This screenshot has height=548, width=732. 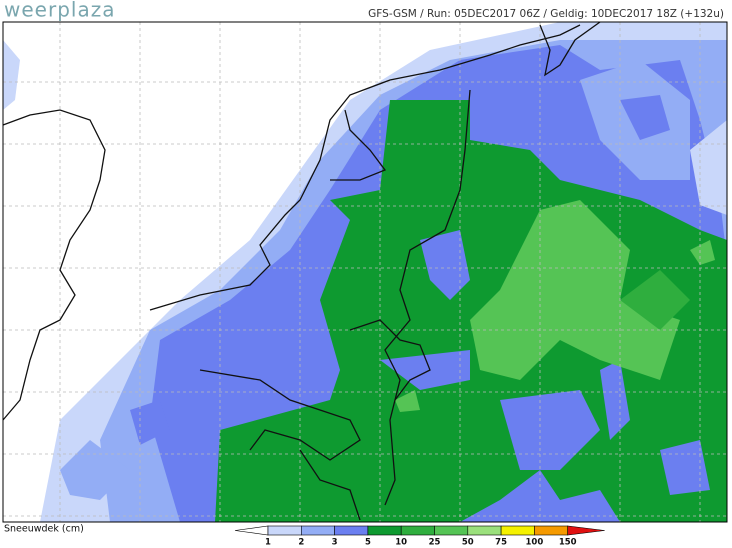 What do you see at coordinates (435, 543) in the screenshot?
I see `colorbar-tick-label: 25` at bounding box center [435, 543].